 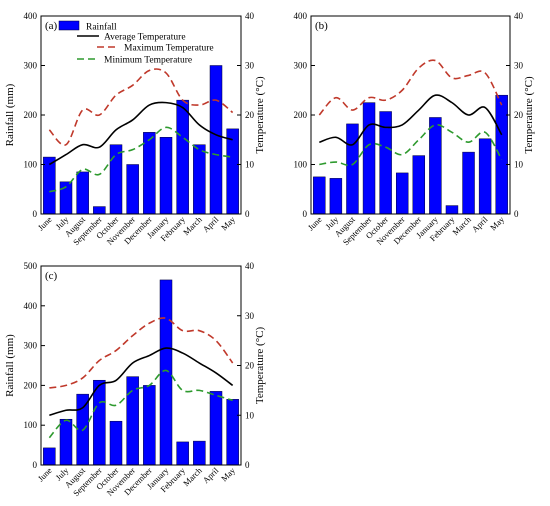 I want to click on panel-label: (b), so click(x=321, y=26).